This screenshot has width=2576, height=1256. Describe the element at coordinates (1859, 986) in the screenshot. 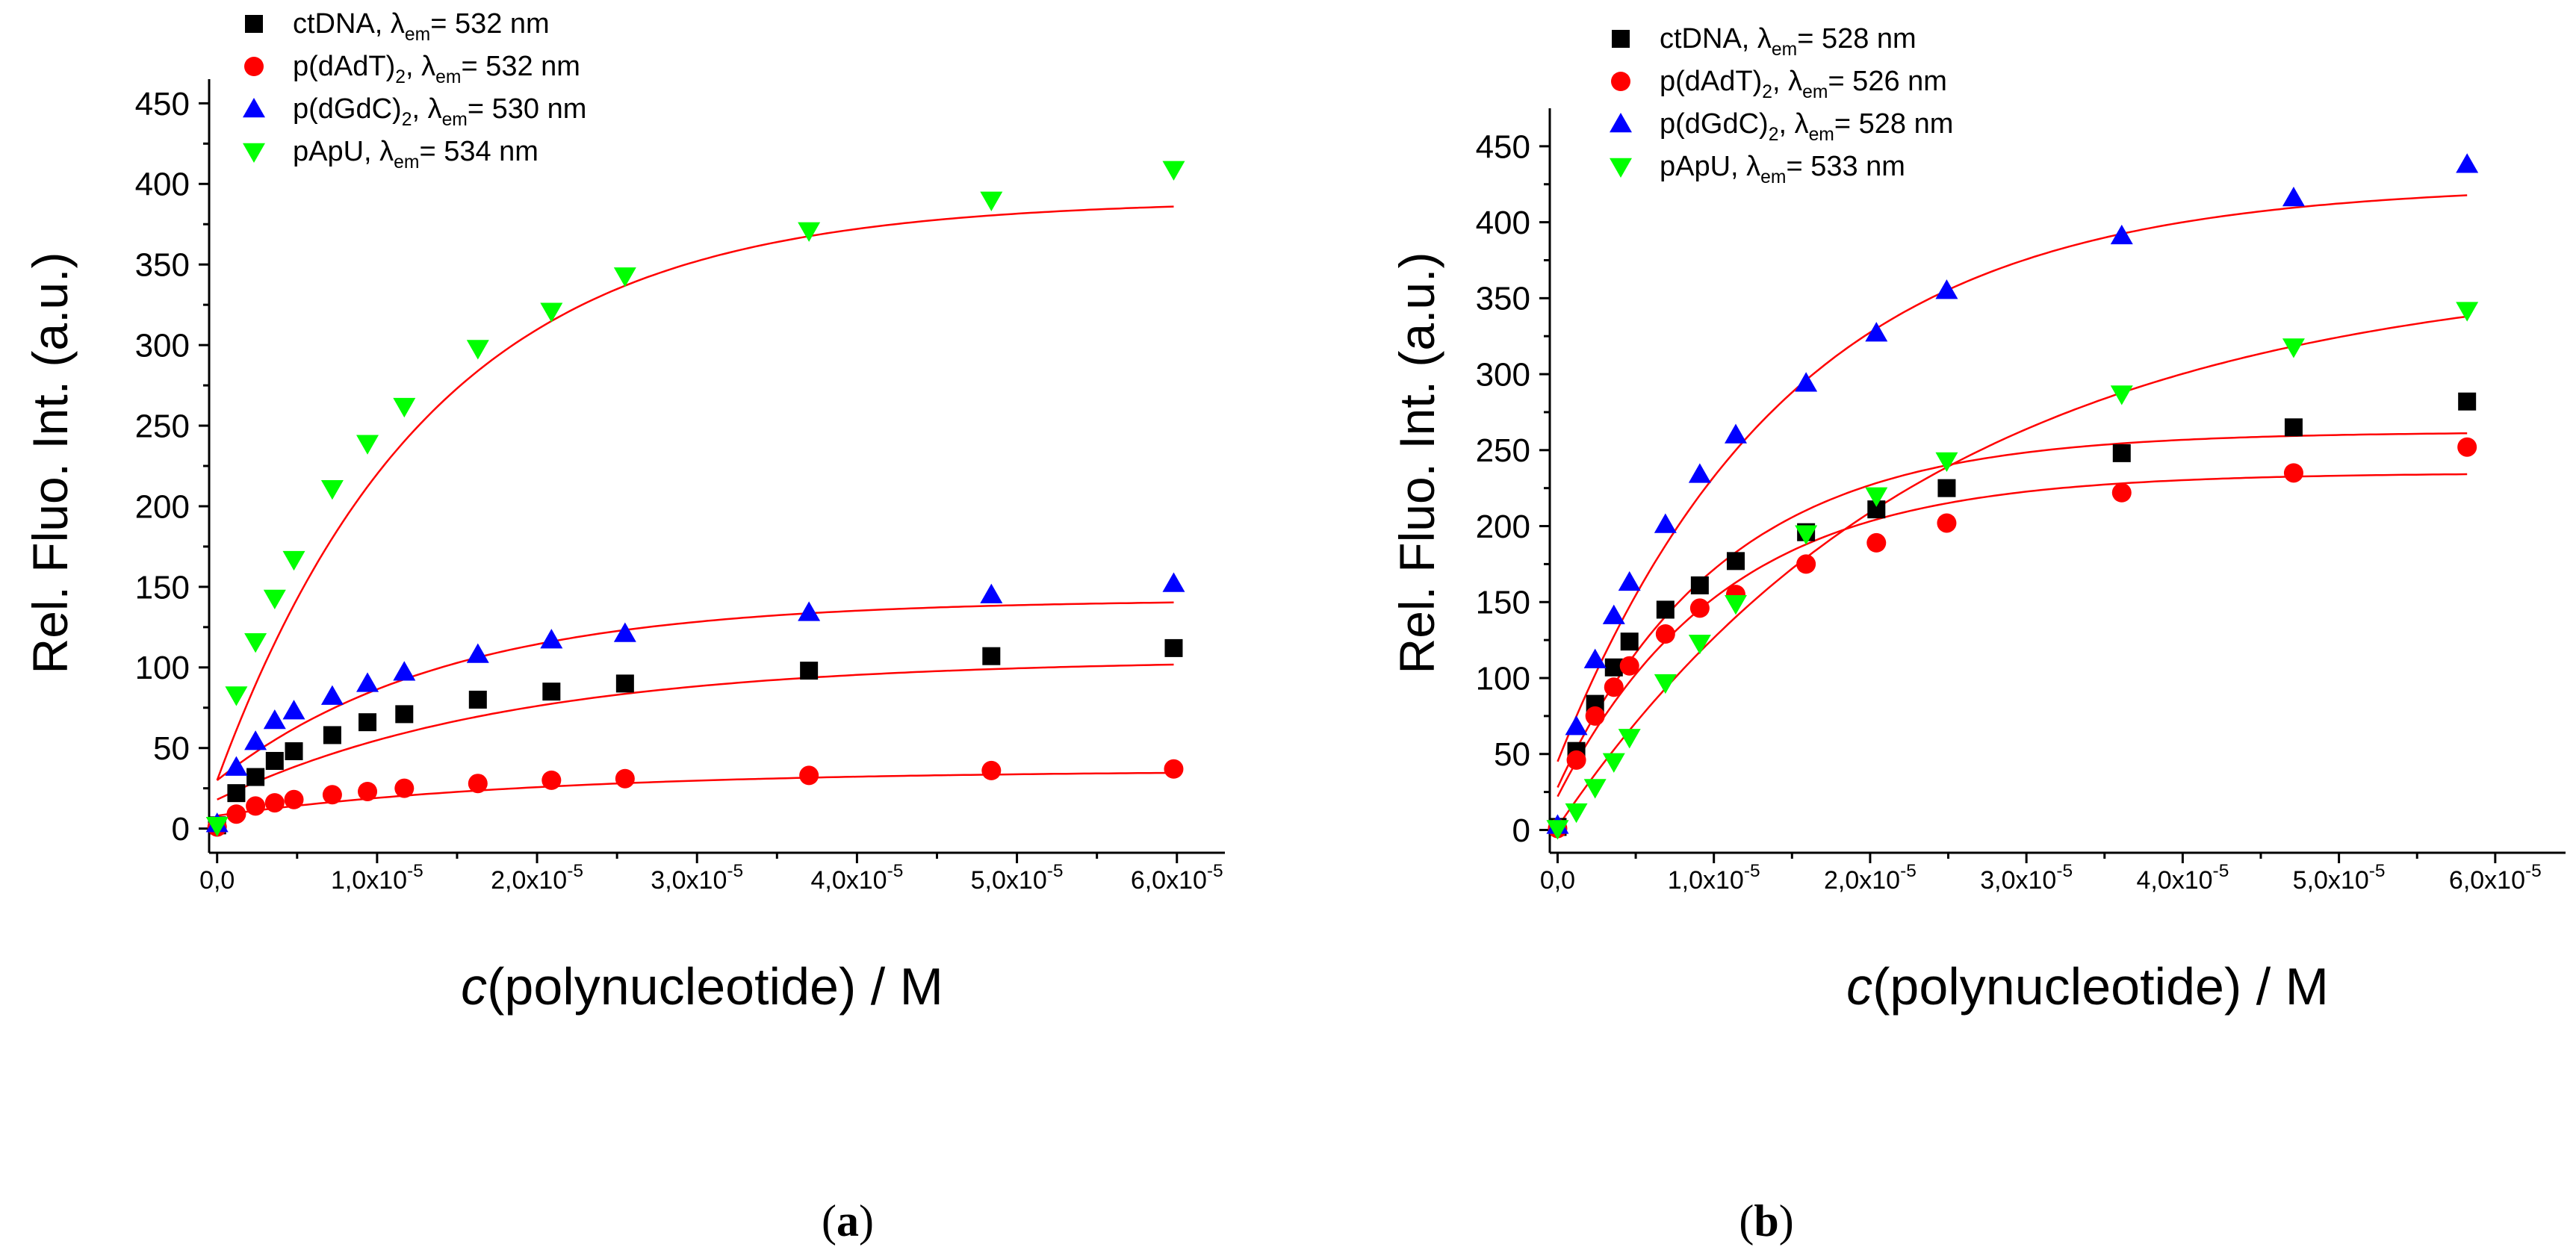

I see `x-axis-title-variable: c` at that location.